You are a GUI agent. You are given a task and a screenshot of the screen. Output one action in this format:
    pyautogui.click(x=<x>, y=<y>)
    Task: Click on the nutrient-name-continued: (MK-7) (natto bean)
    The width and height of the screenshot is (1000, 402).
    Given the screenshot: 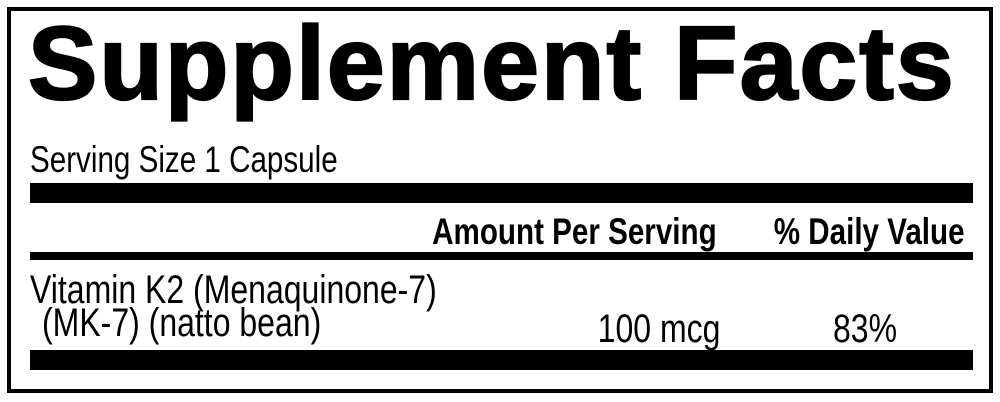 What is the action you would take?
    pyautogui.click(x=216, y=323)
    